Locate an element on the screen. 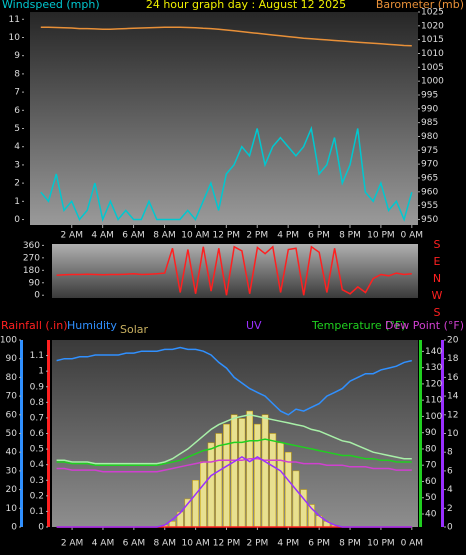 Image resolution: width=466 pixels, height=555 pixels. y-tick-label: 10 is located at coordinates (12, 509).